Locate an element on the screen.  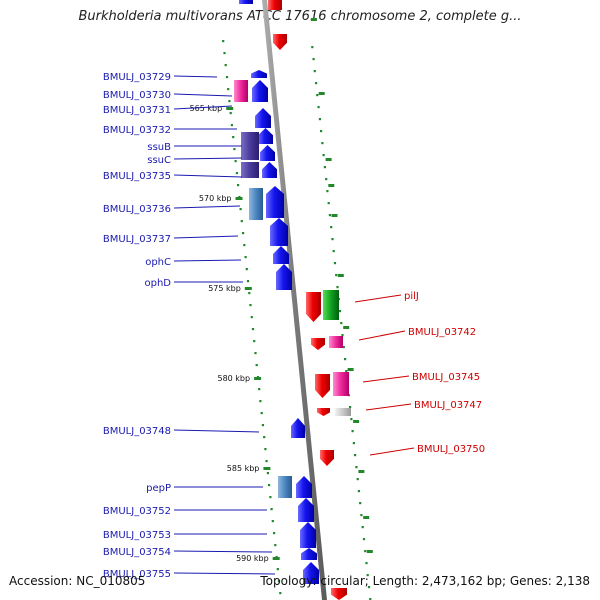
scale-label: 570 kbp is located at coordinates (215, 198).